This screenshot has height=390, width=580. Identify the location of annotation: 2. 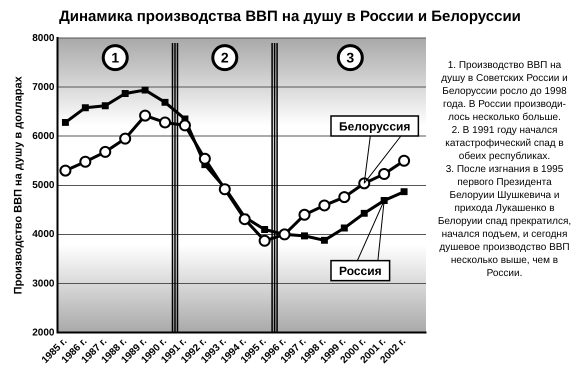
(224, 58).